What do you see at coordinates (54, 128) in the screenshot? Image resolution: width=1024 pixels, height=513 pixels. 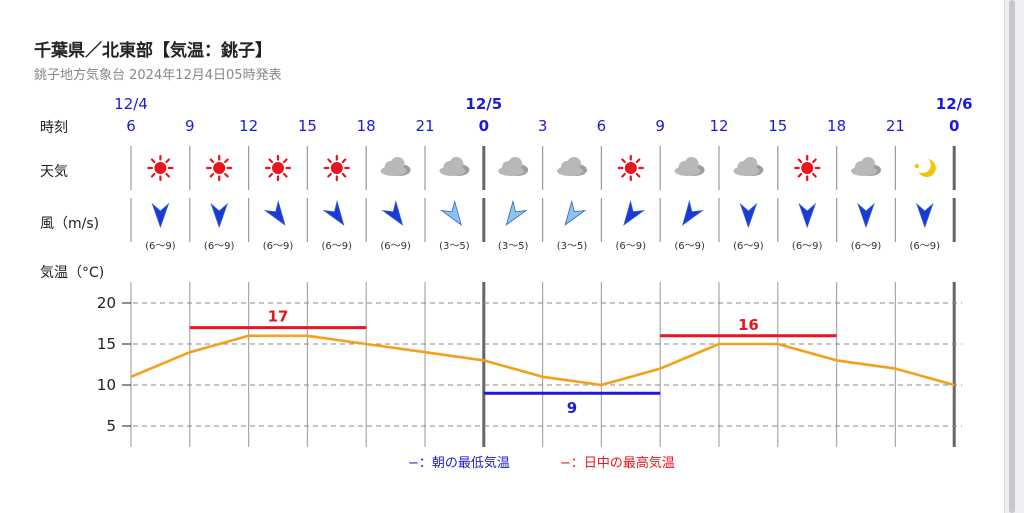 I see `time-row-label: 時刻` at bounding box center [54, 128].